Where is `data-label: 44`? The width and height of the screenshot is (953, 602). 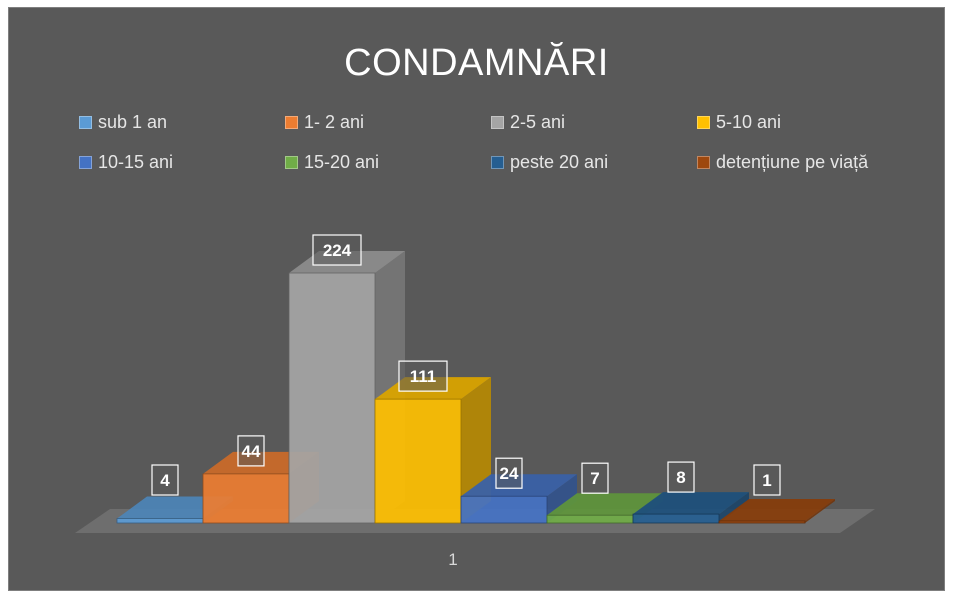 data-label: 44 is located at coordinates (251, 451).